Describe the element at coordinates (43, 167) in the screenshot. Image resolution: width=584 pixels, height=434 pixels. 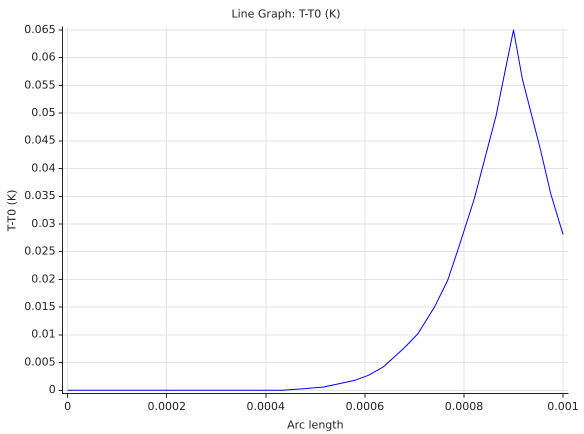
I see `y-tick-label: 0.04` at that location.